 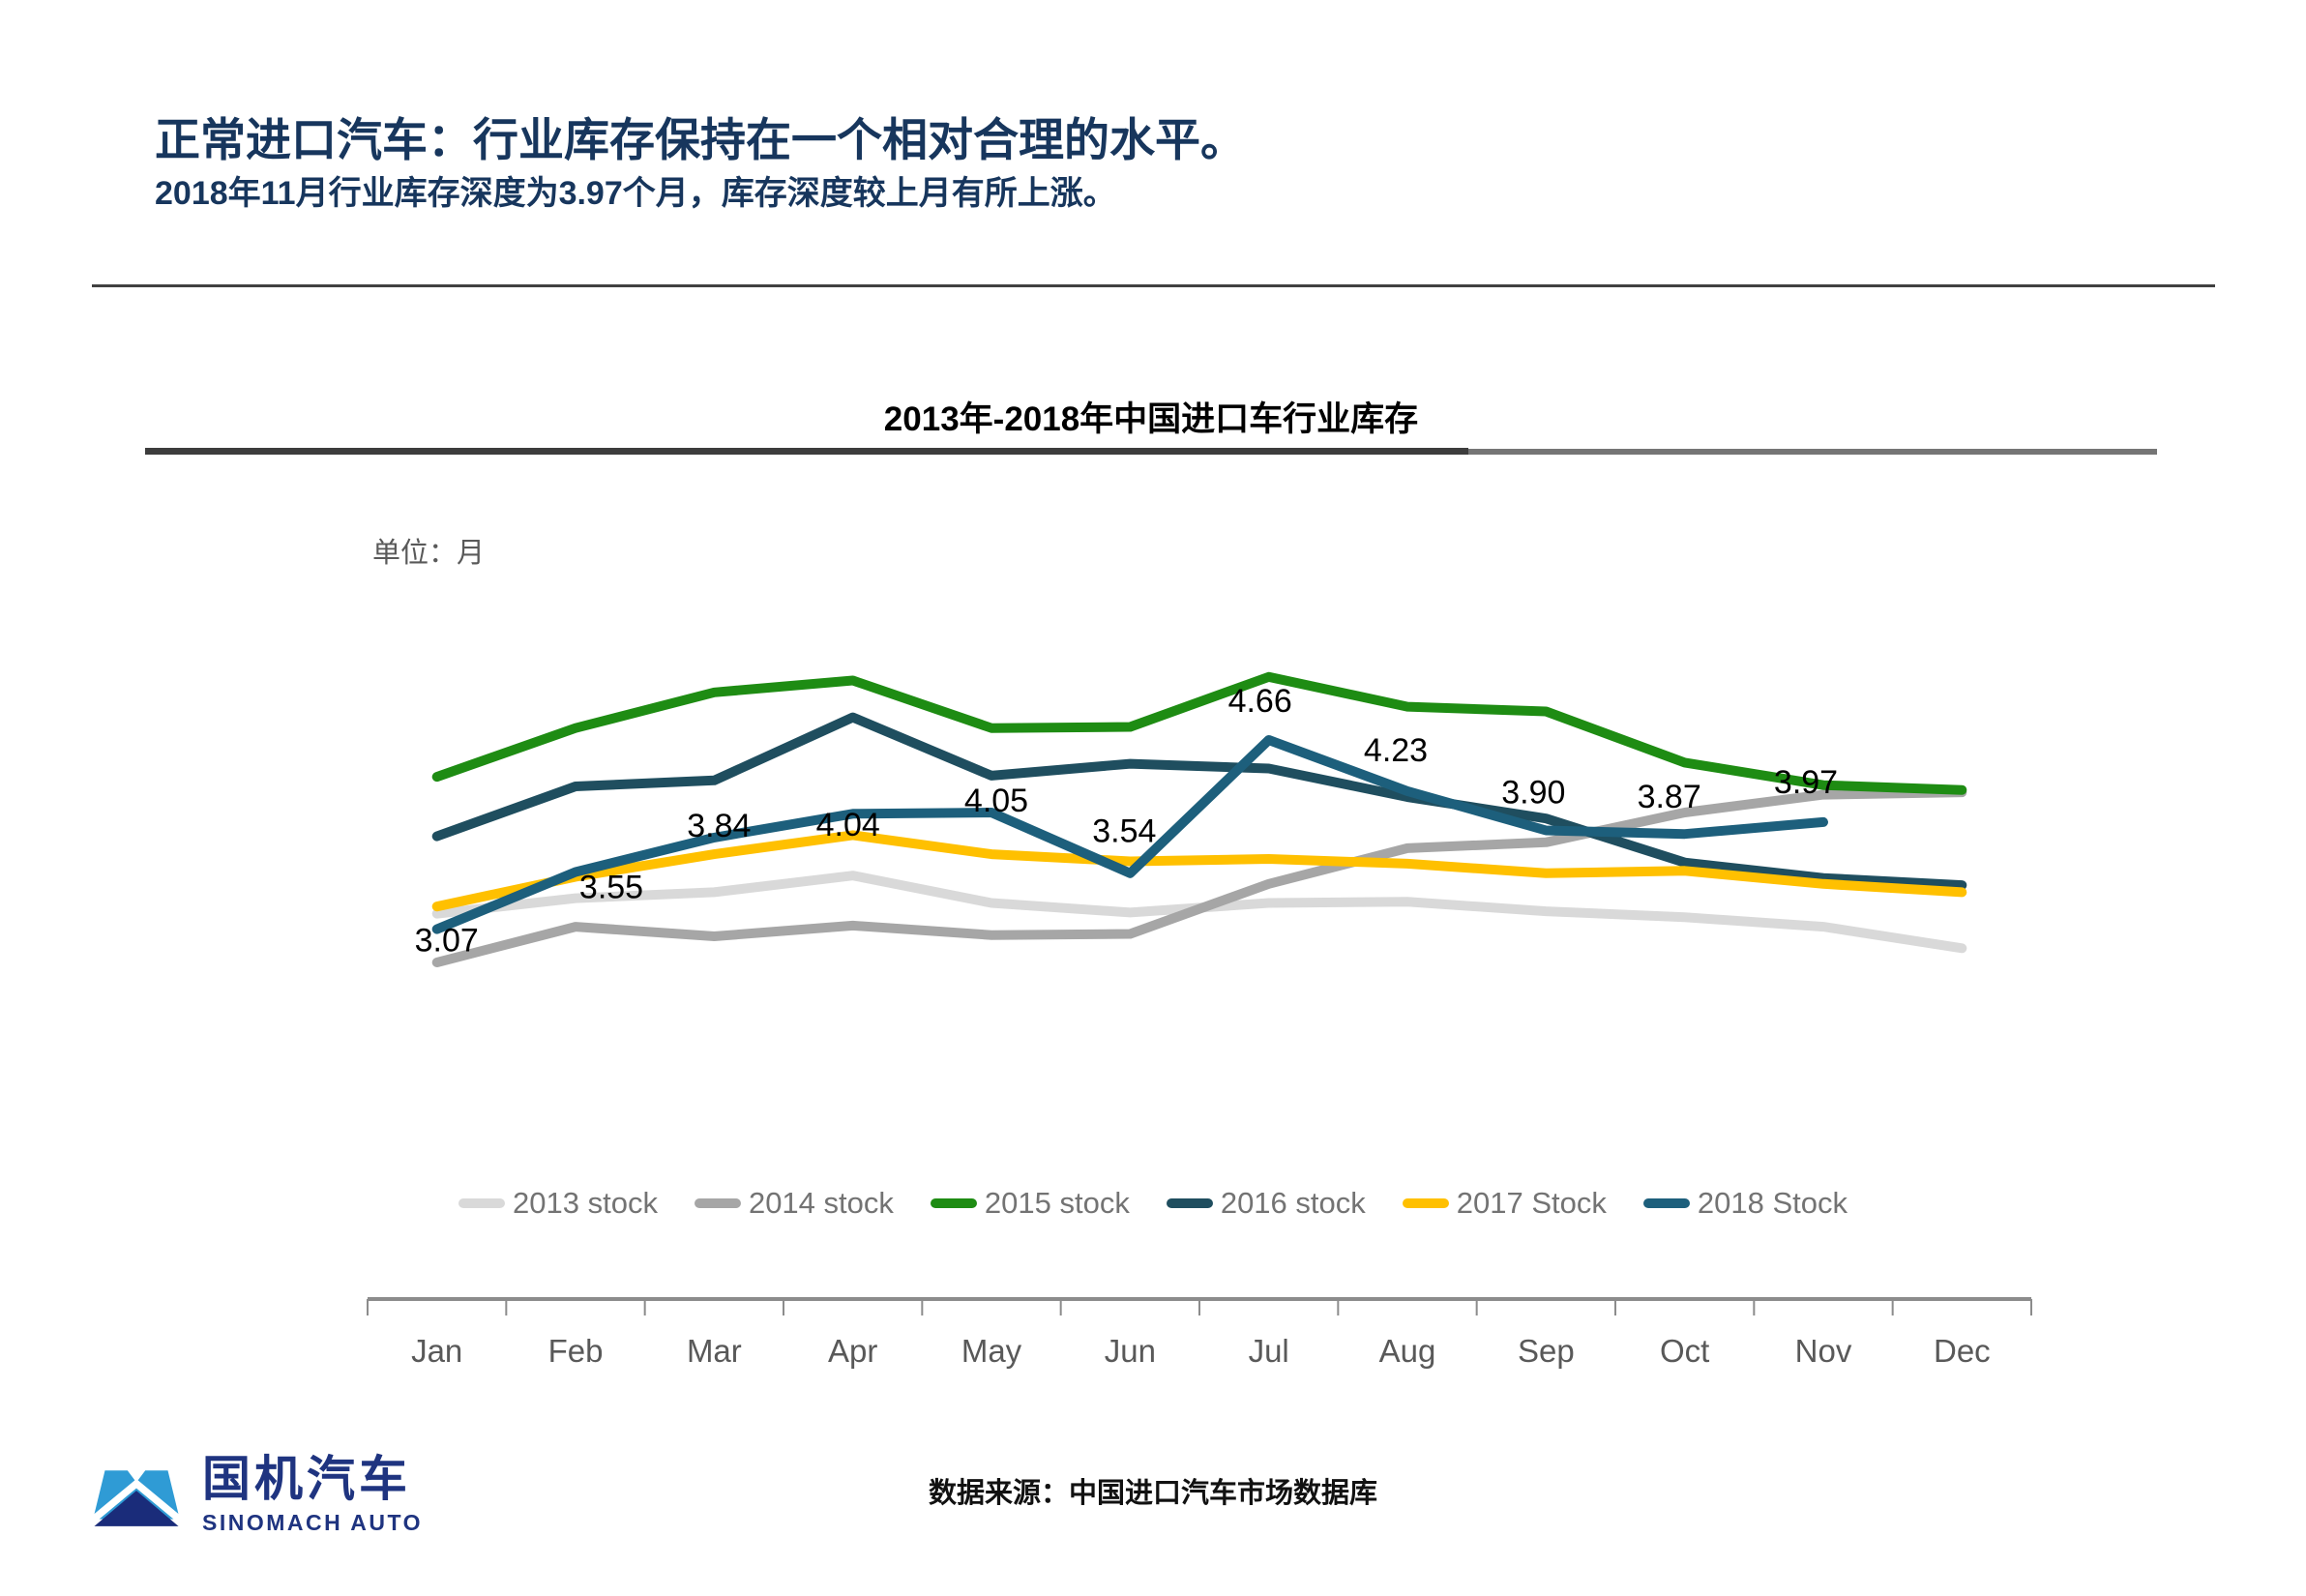 What do you see at coordinates (1189, 1203) in the screenshot?
I see `legend-swatch-2016` at bounding box center [1189, 1203].